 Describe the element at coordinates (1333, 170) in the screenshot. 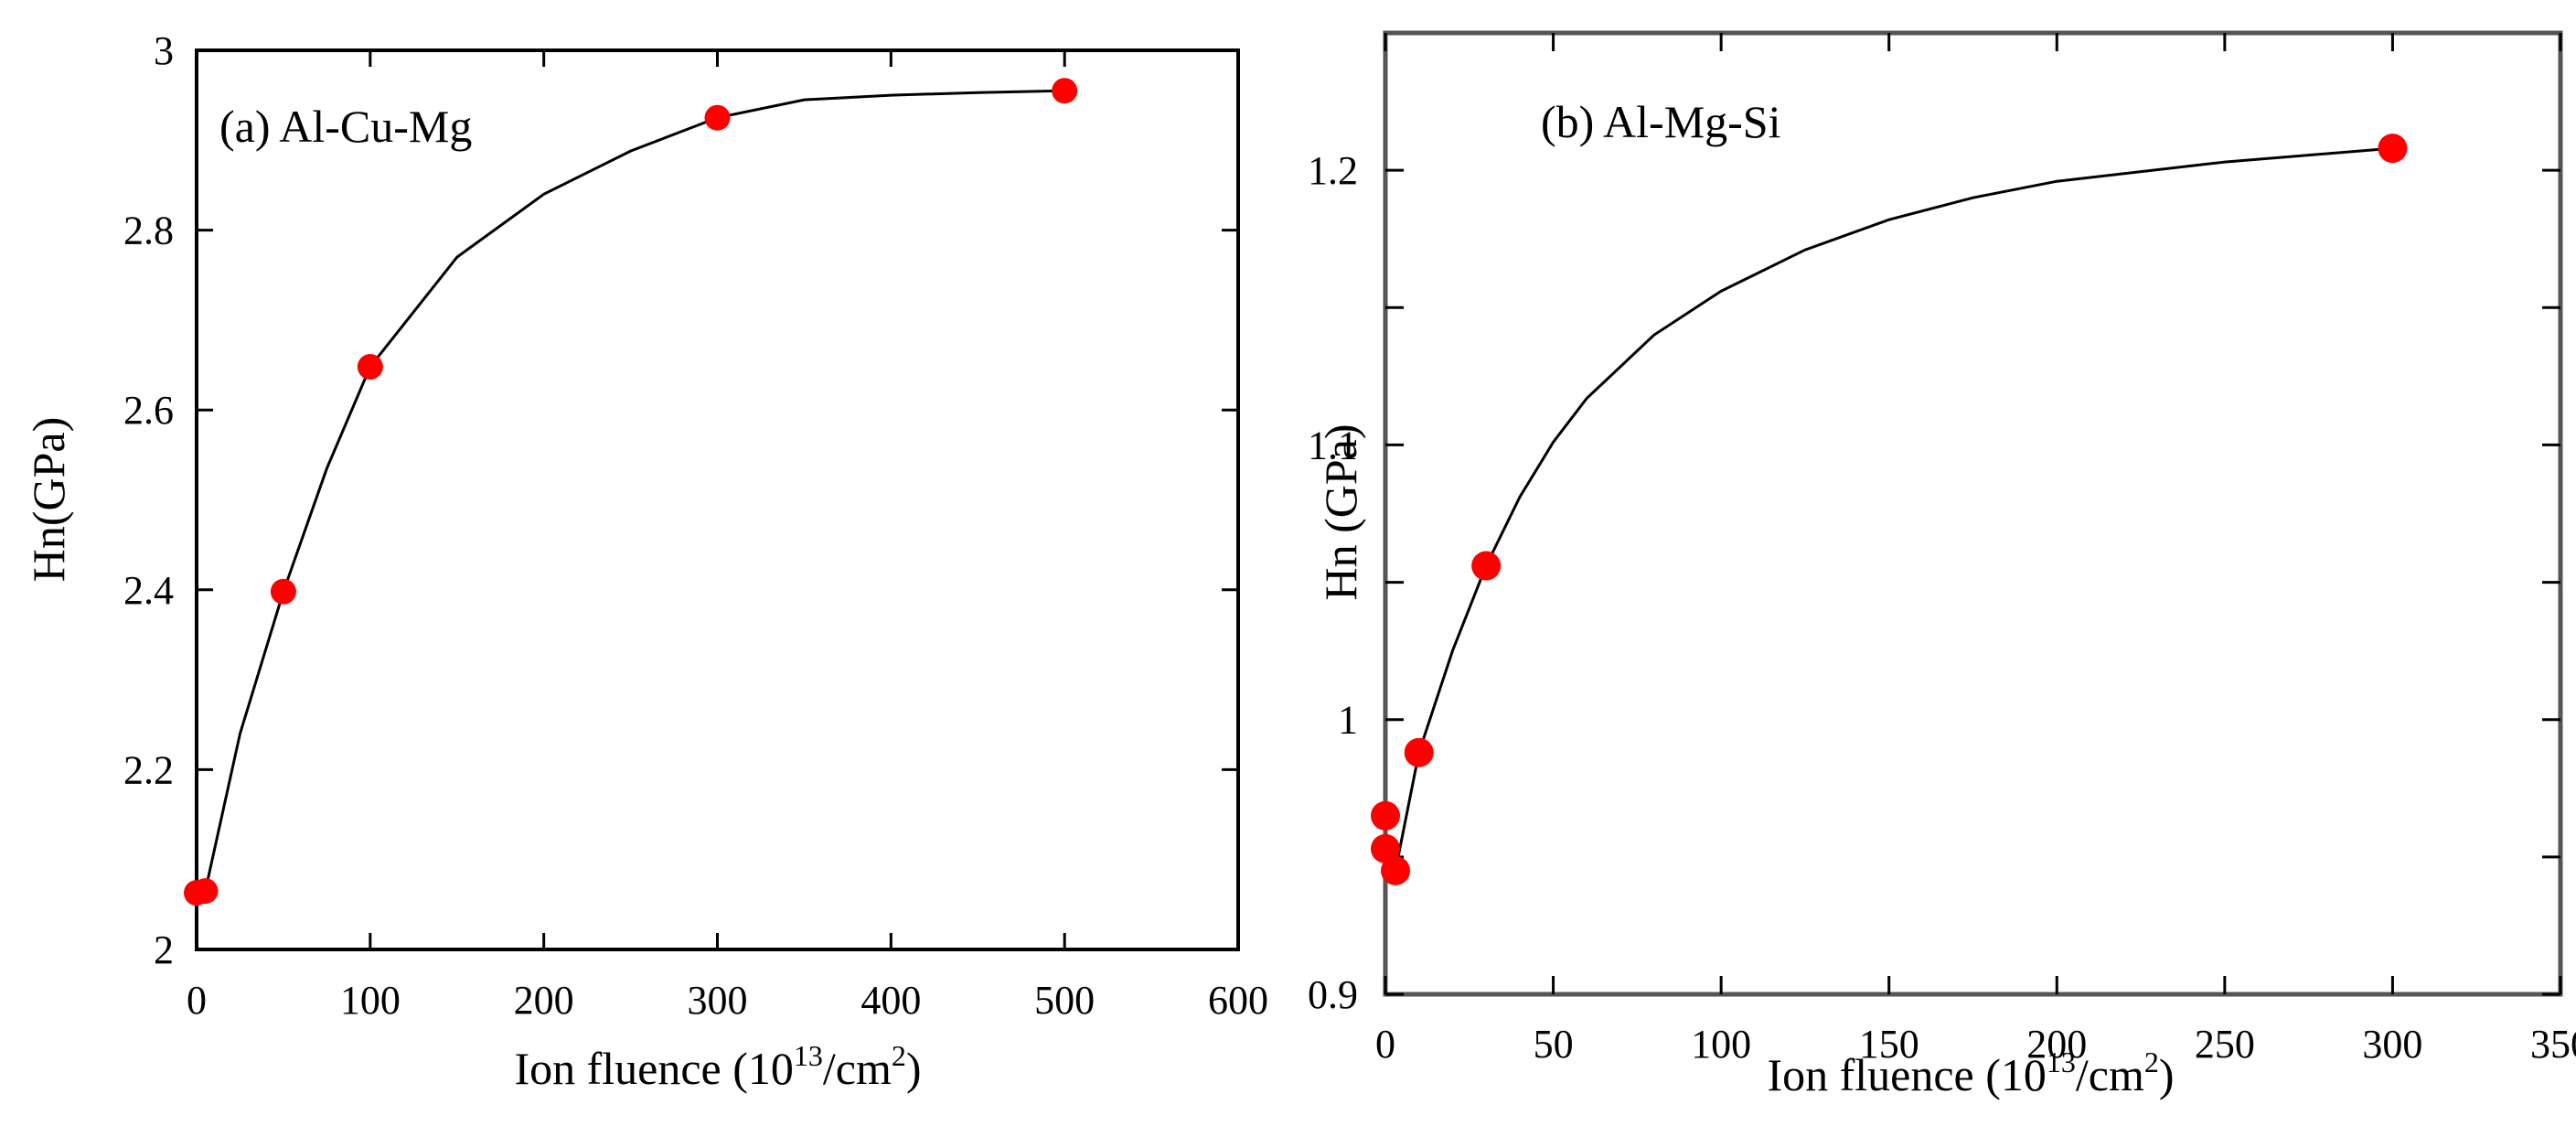

I see `y-tick-label: 1.2` at that location.